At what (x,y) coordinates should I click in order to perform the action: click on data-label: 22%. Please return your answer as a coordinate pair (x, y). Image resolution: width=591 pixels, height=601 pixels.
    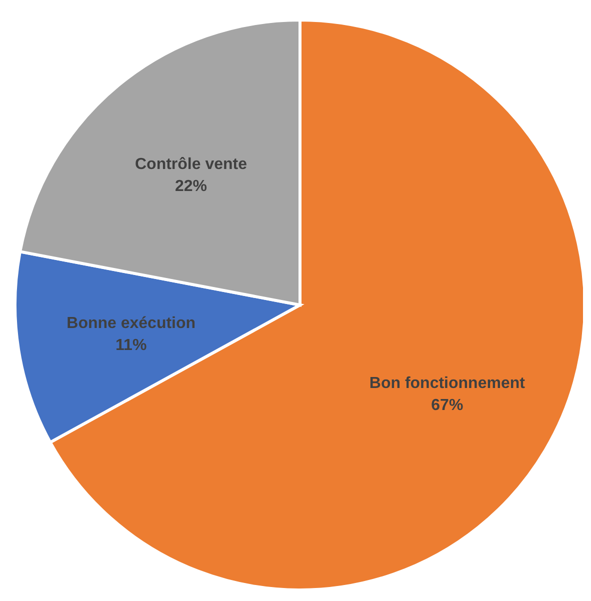
    Looking at the image, I should click on (191, 187).